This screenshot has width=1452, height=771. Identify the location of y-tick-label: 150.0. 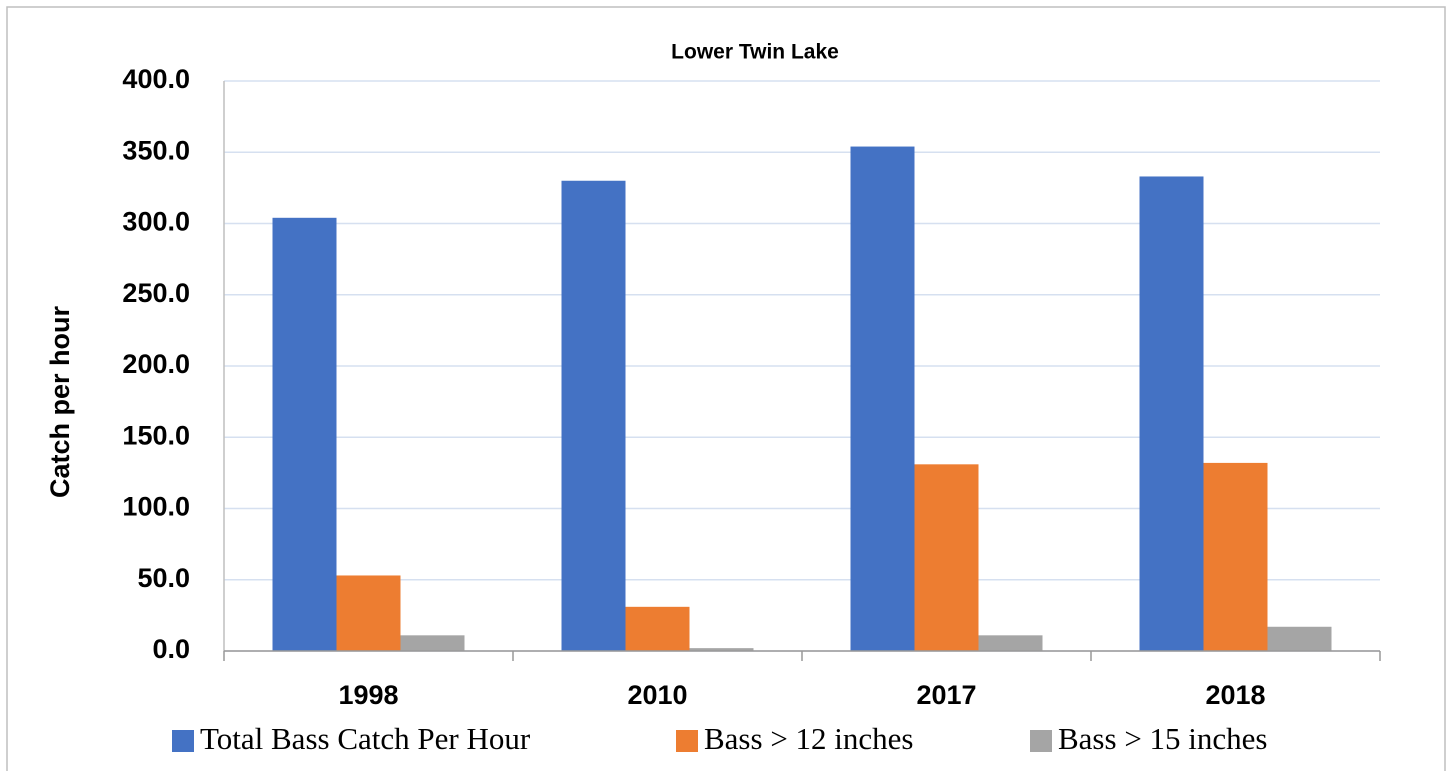
(156, 435).